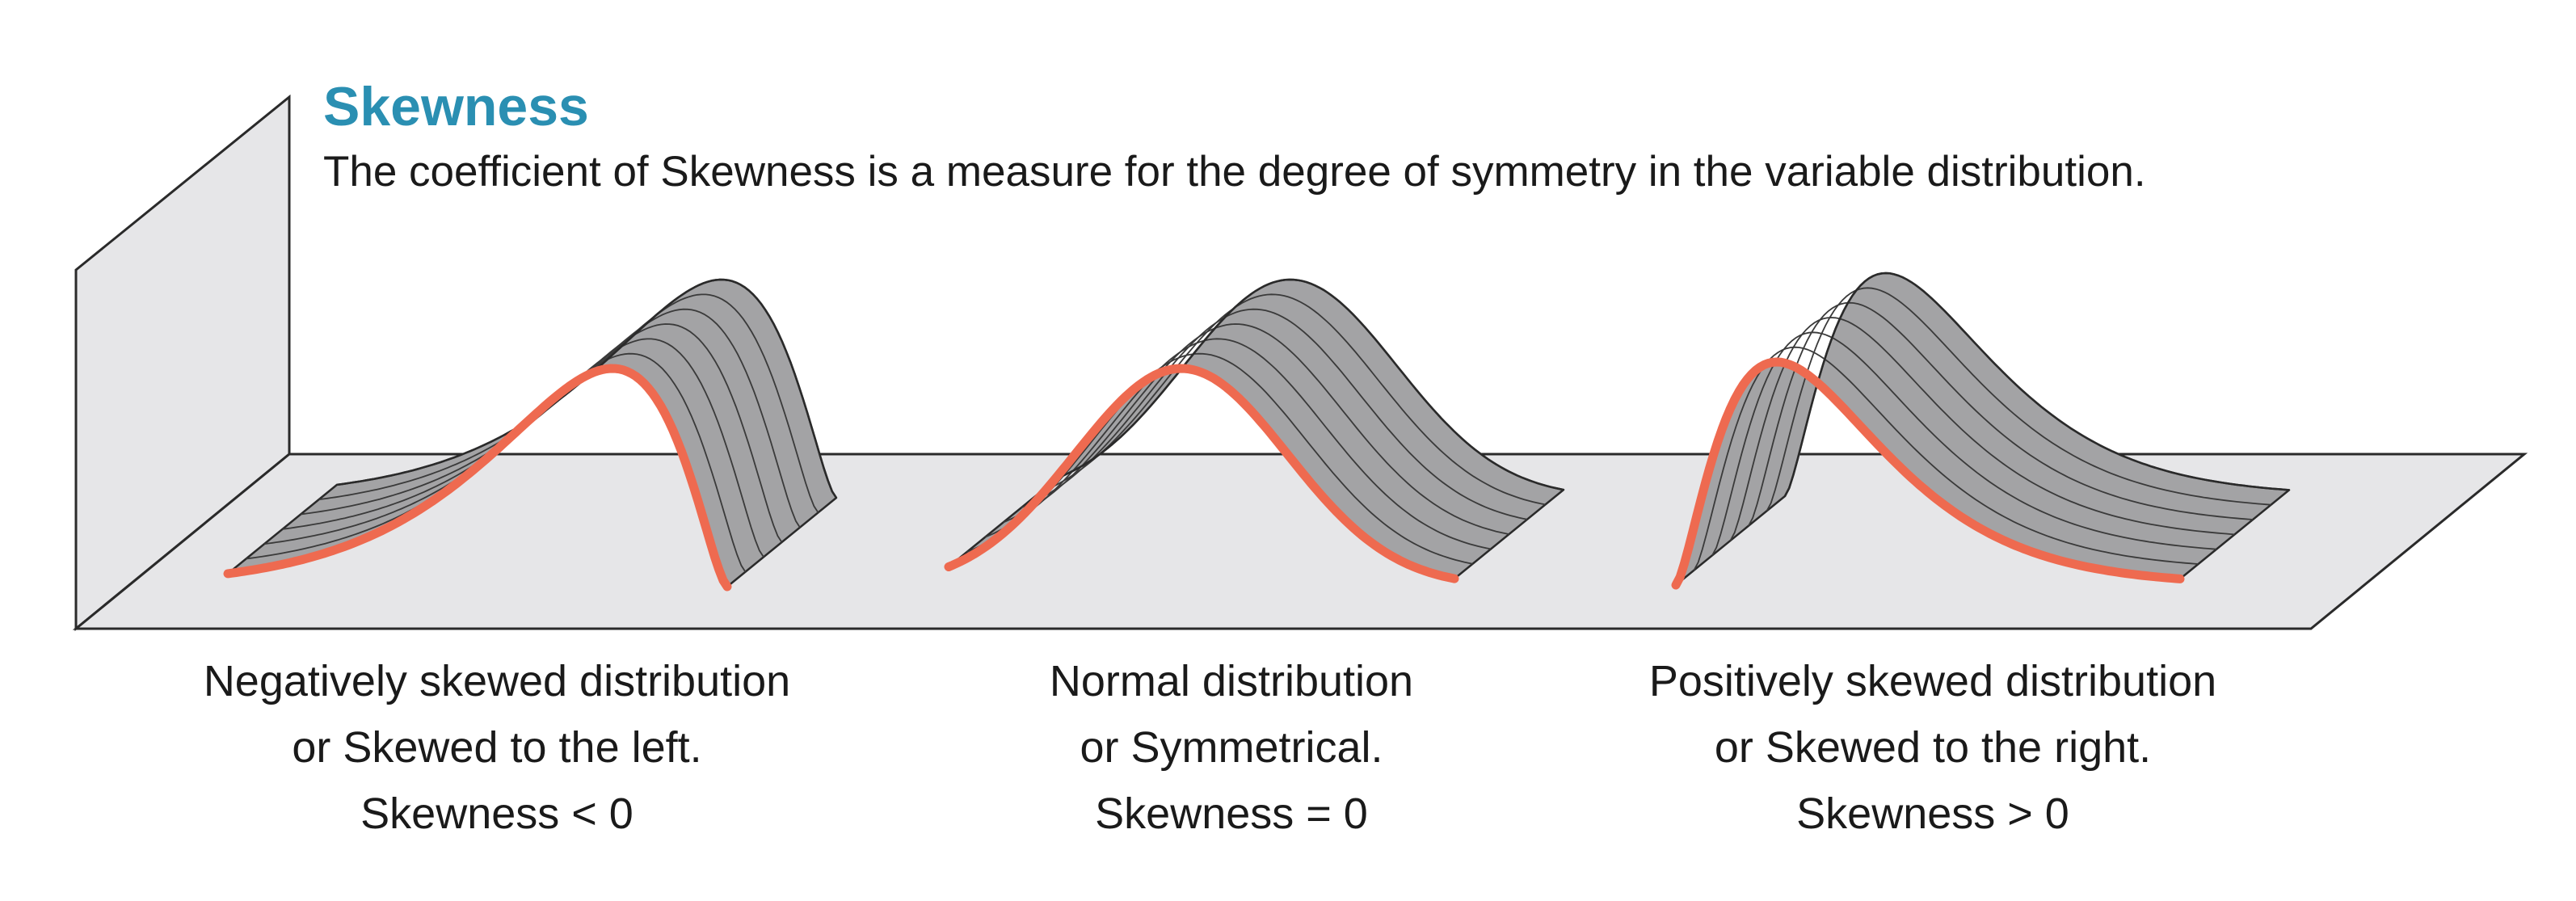 The width and height of the screenshot is (2576, 901). What do you see at coordinates (456, 106) in the screenshot?
I see `diagram-title: Skewness` at bounding box center [456, 106].